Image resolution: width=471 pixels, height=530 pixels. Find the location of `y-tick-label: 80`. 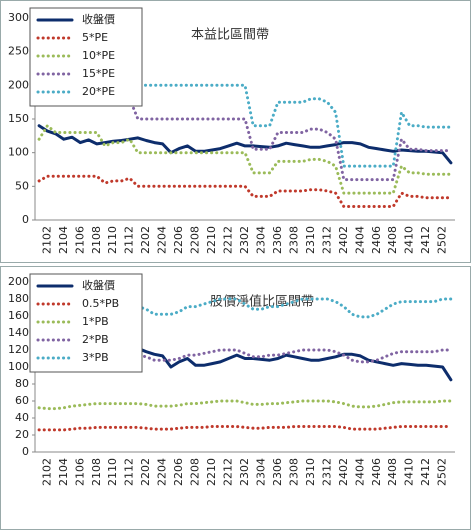

y-tick-label: 80 is located at coordinates (22, 383).